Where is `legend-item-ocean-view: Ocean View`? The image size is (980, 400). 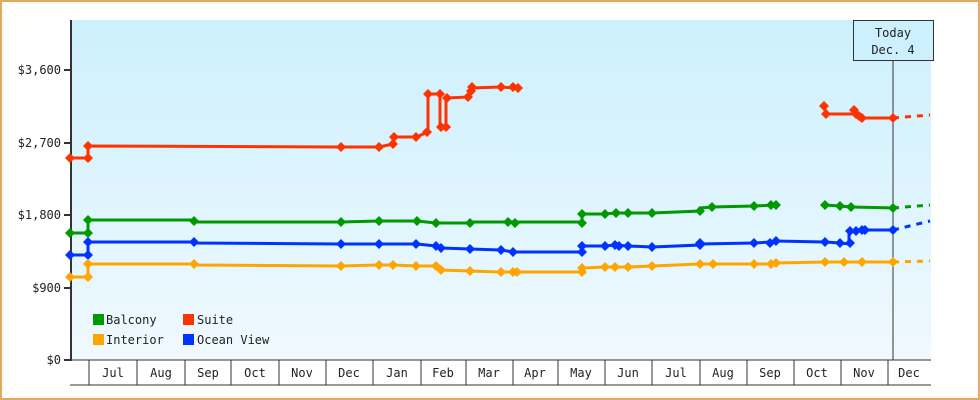 legend-item-ocean-view: Ocean View is located at coordinates (226, 340).